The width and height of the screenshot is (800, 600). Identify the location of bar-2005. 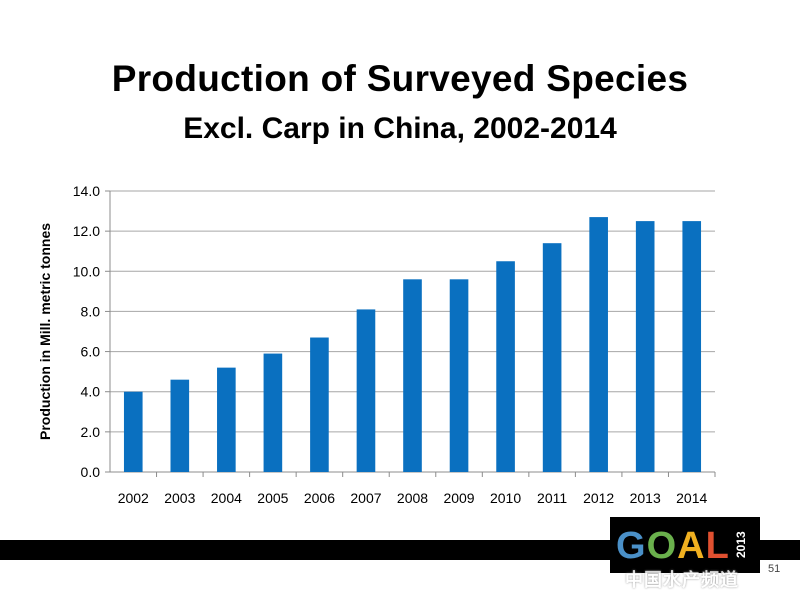
(273, 412).